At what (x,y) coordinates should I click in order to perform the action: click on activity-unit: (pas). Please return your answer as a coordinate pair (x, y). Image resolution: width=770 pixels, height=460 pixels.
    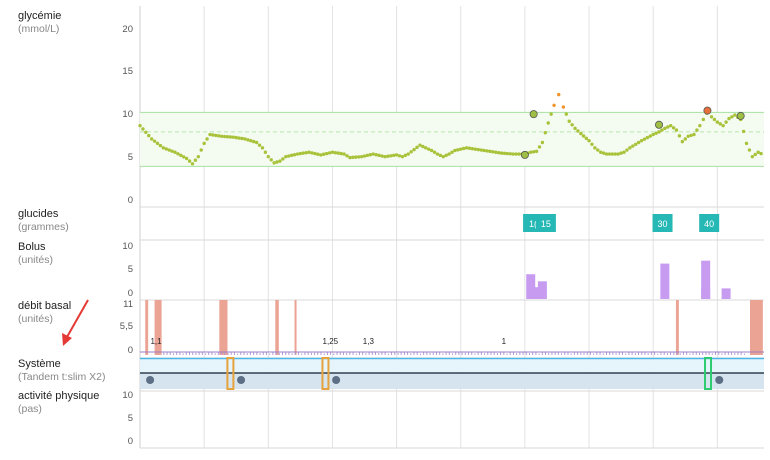
    Looking at the image, I should click on (30, 409).